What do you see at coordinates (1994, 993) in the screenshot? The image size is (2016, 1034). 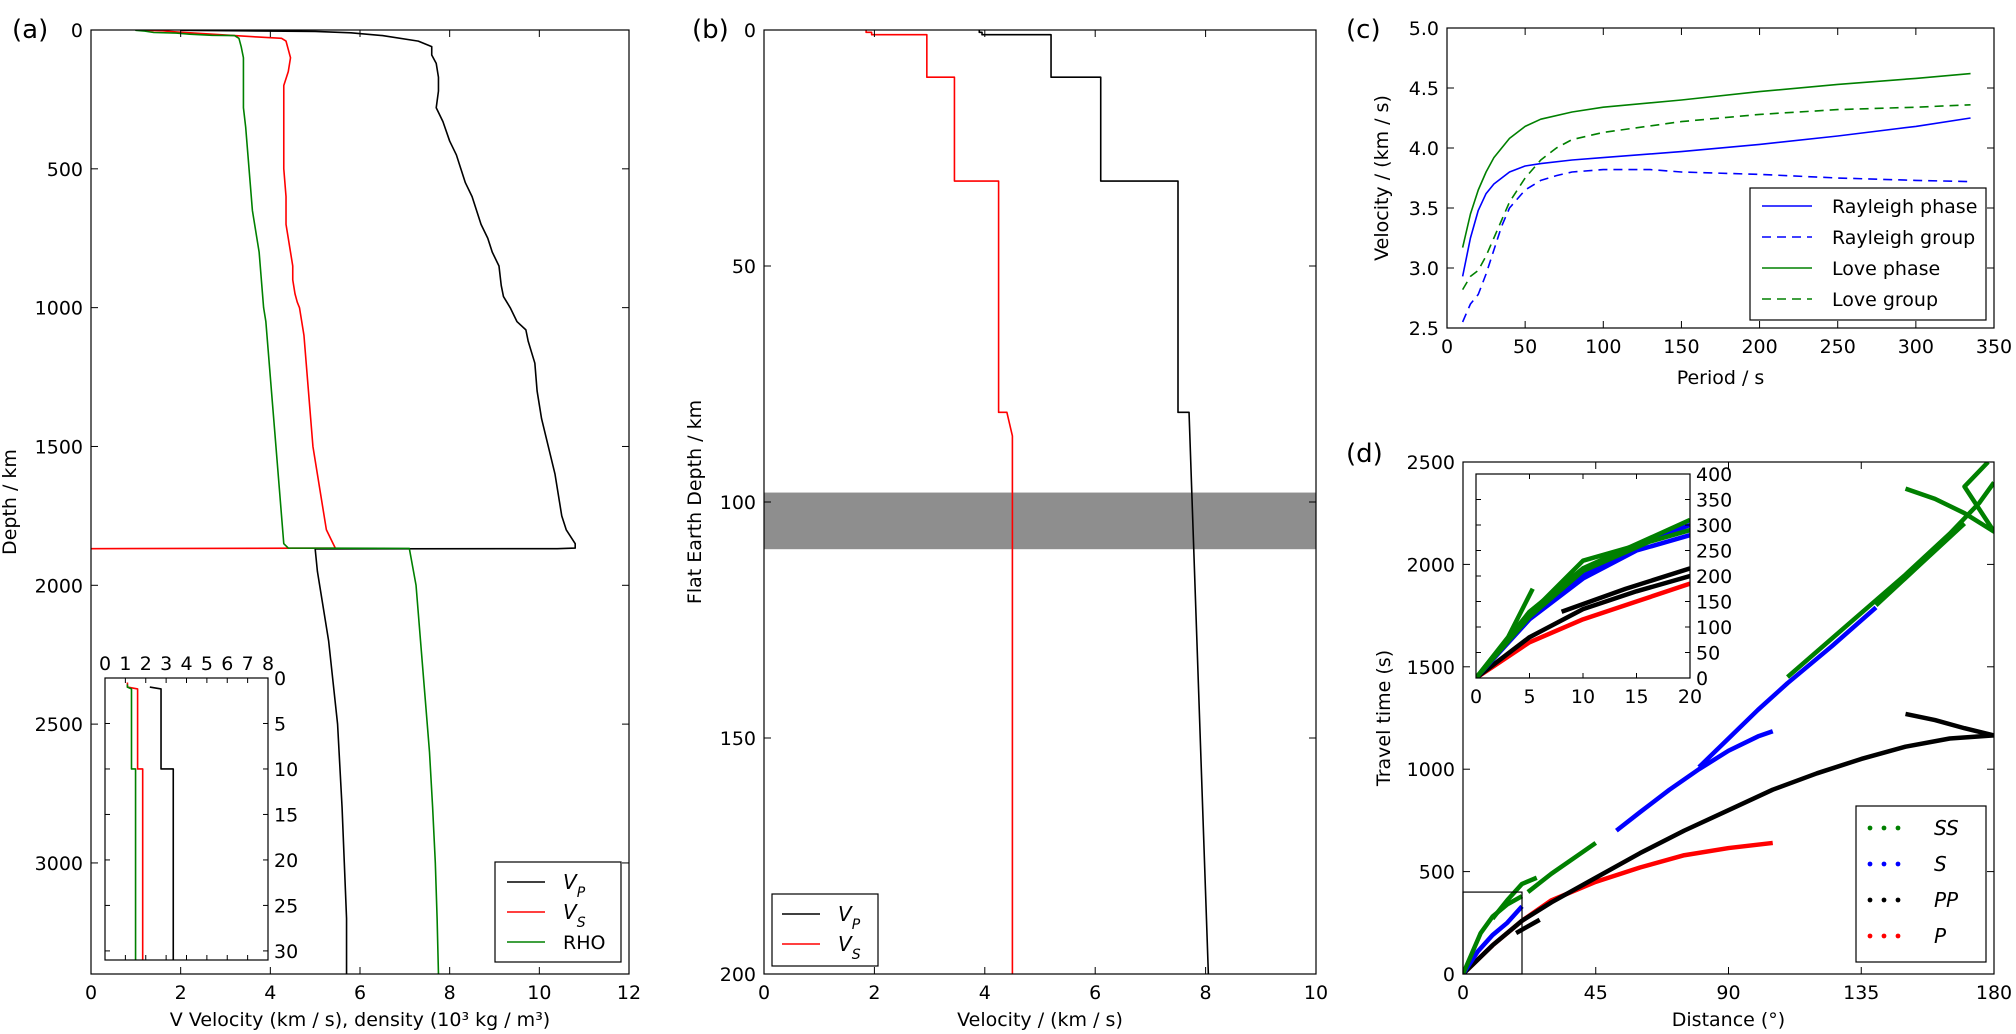 I see `x-tick-label: 180` at bounding box center [1994, 993].